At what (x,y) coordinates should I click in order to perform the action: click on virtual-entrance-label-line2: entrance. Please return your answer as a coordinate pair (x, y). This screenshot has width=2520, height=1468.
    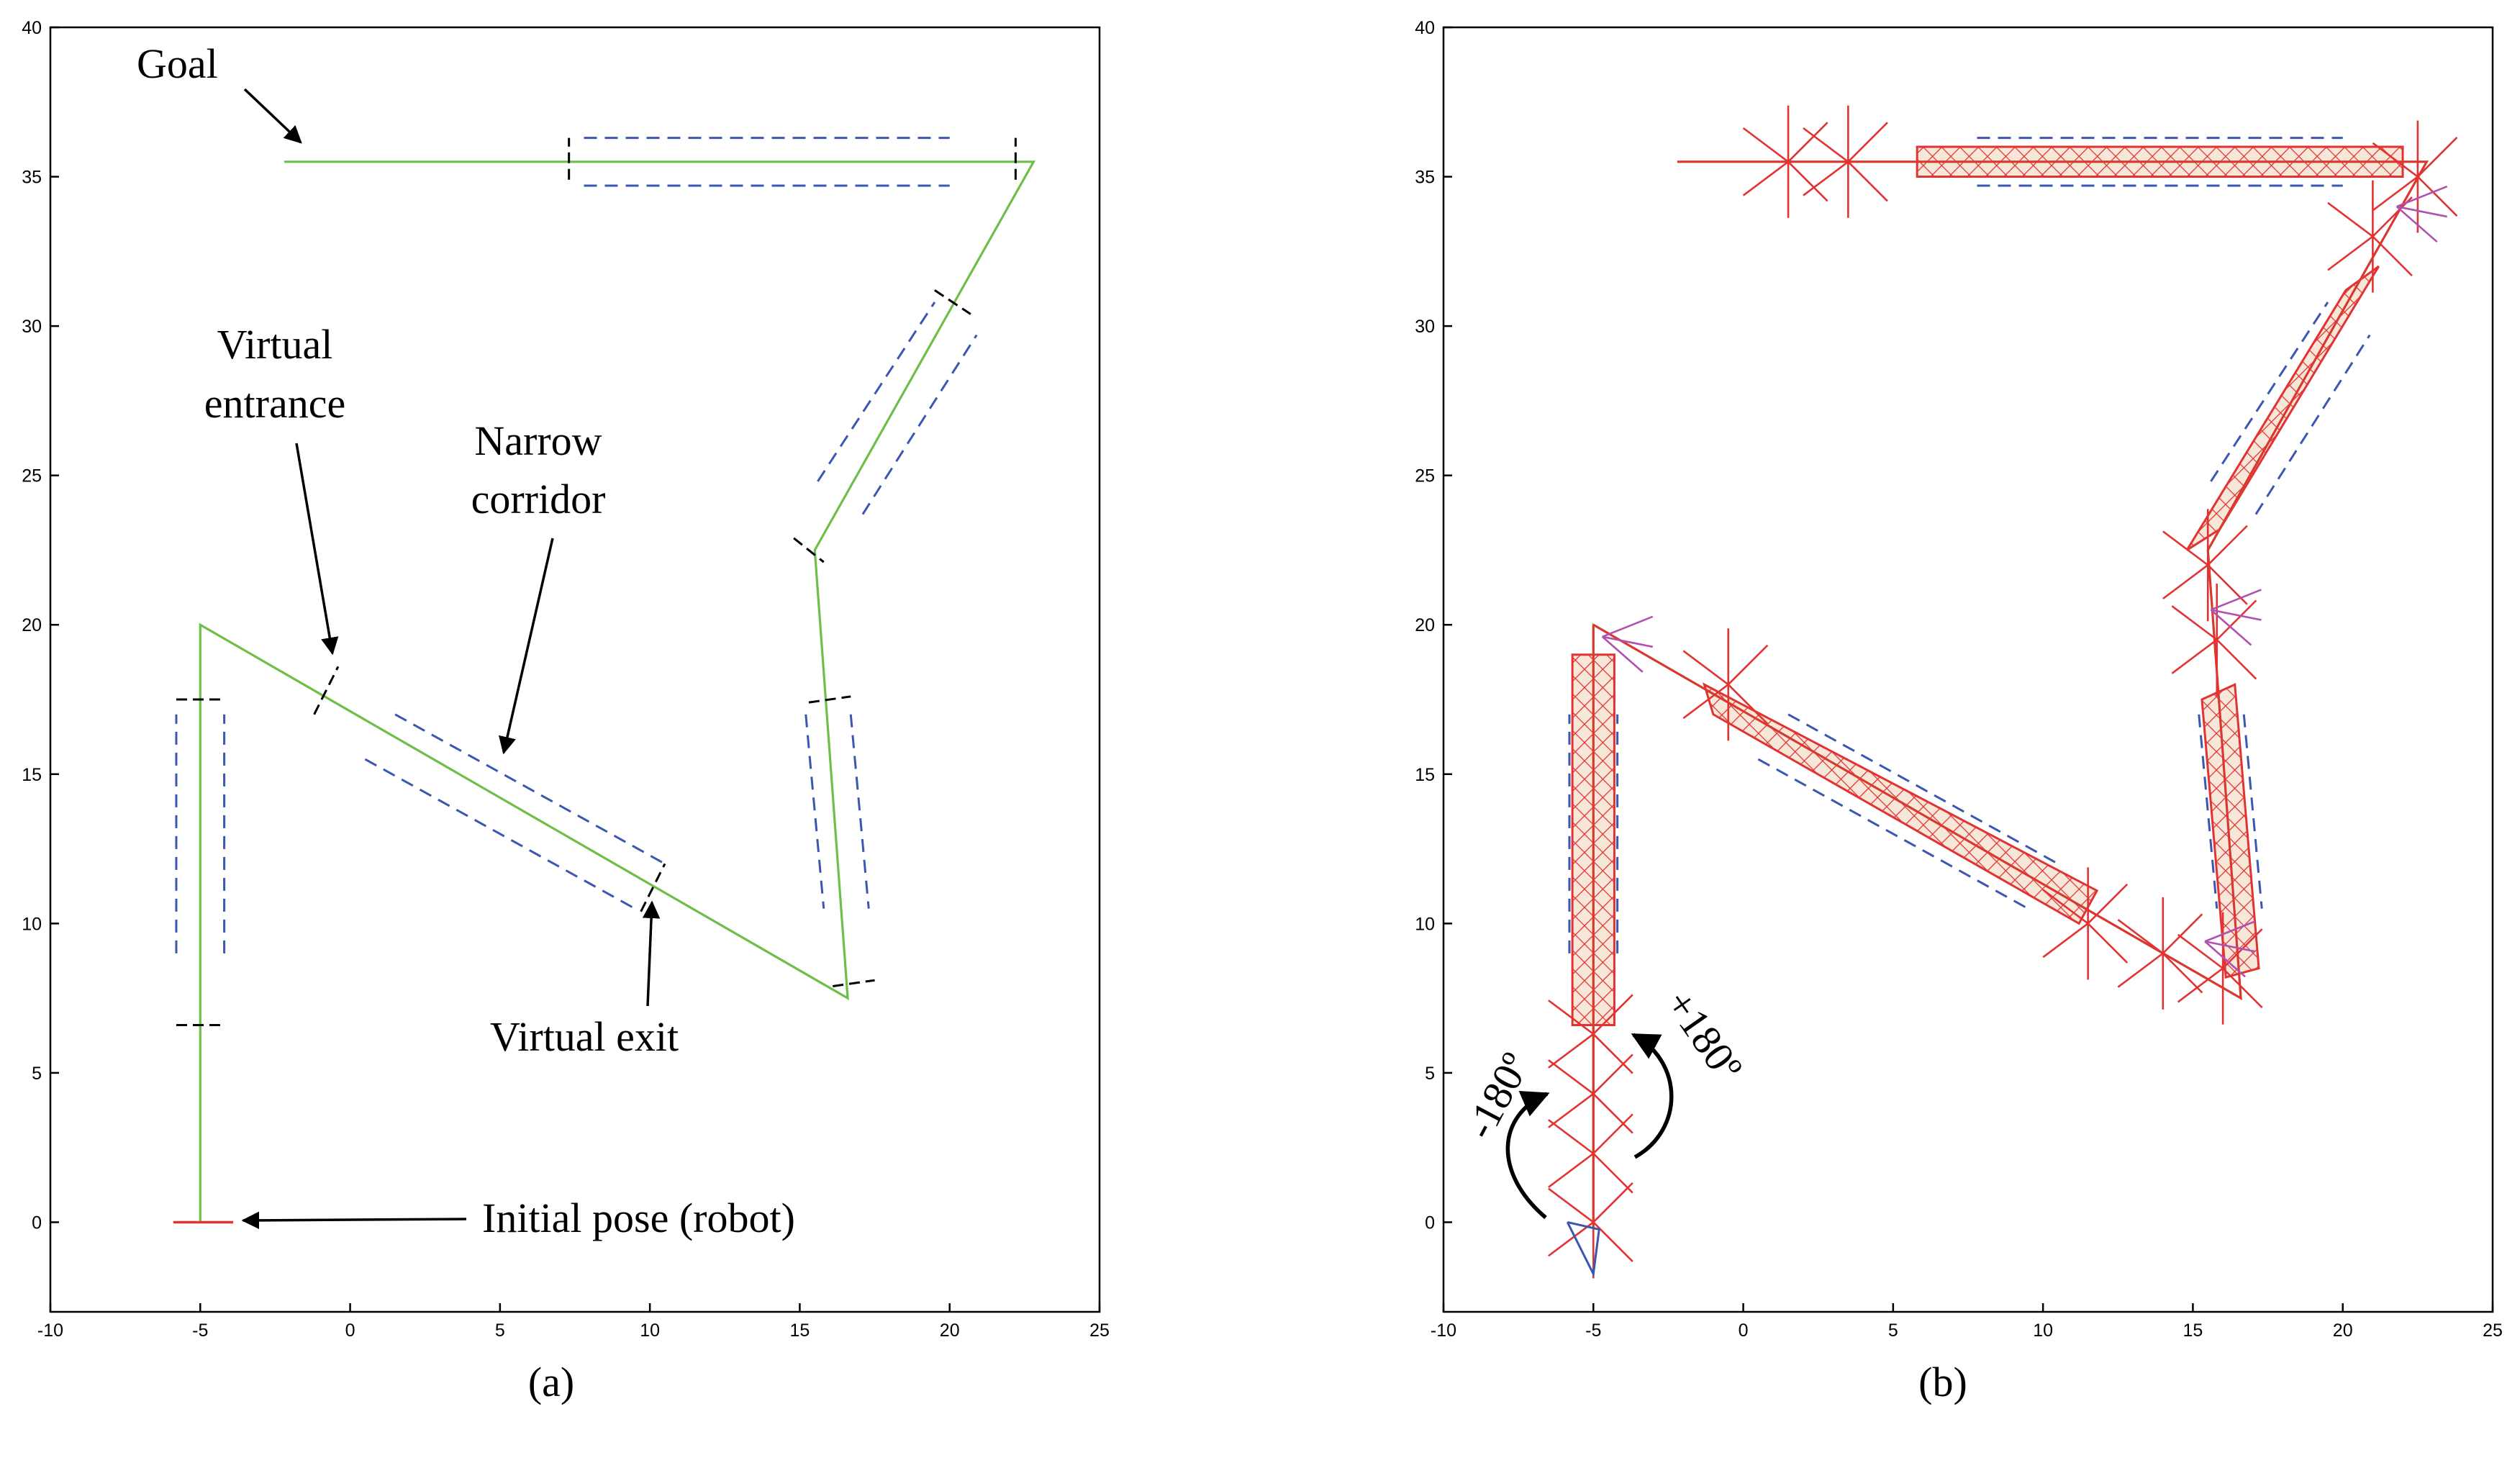
    Looking at the image, I should click on (274, 403).